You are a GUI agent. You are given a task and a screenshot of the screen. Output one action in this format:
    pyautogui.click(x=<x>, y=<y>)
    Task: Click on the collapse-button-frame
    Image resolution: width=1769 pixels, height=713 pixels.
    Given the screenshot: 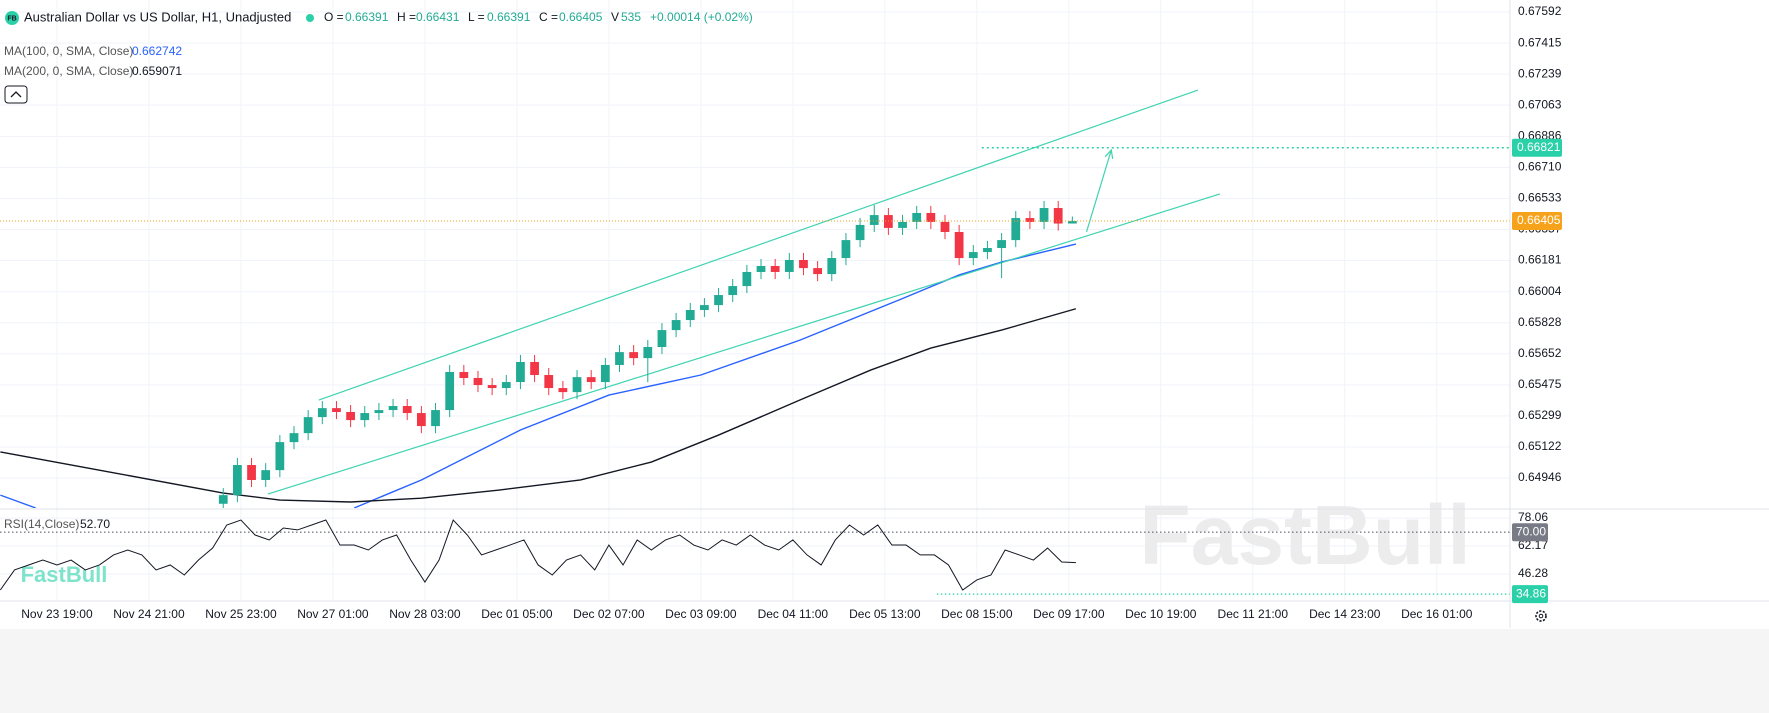 What is the action you would take?
    pyautogui.click(x=16, y=94)
    